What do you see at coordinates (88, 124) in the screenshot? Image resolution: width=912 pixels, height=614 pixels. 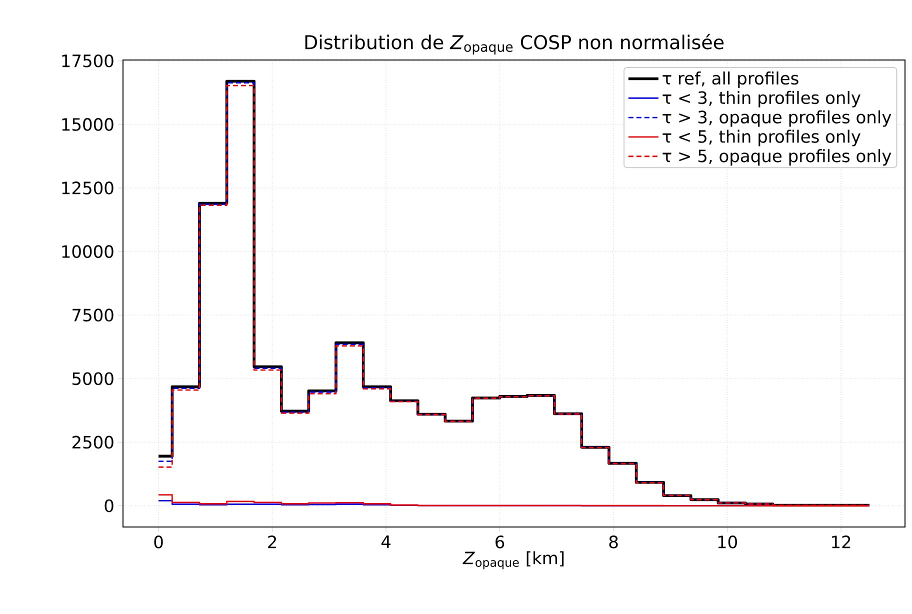 I see `y-tick-label: 15000` at bounding box center [88, 124].